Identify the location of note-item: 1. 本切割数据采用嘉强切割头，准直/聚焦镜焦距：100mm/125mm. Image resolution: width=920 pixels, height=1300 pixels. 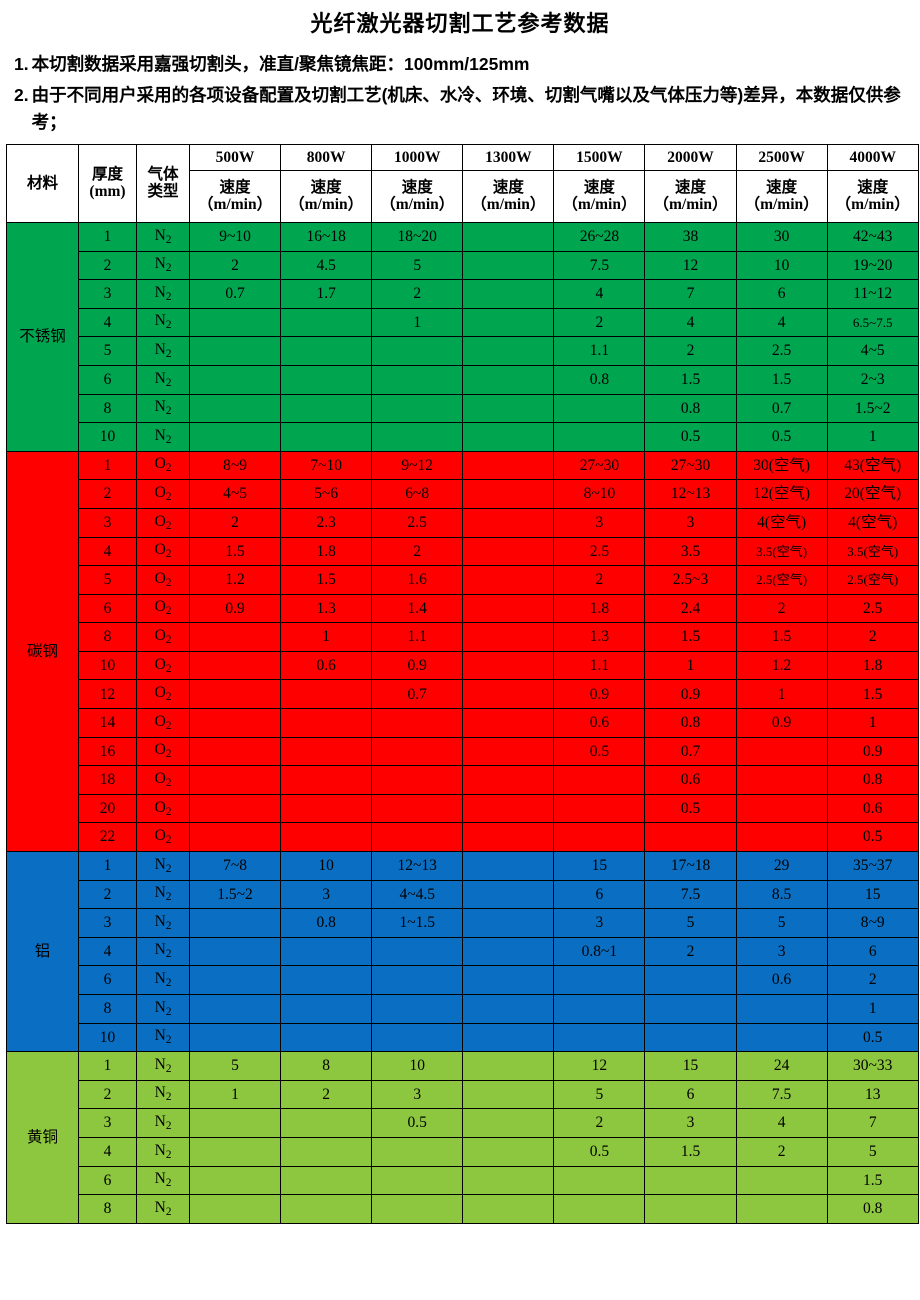
(463, 64).